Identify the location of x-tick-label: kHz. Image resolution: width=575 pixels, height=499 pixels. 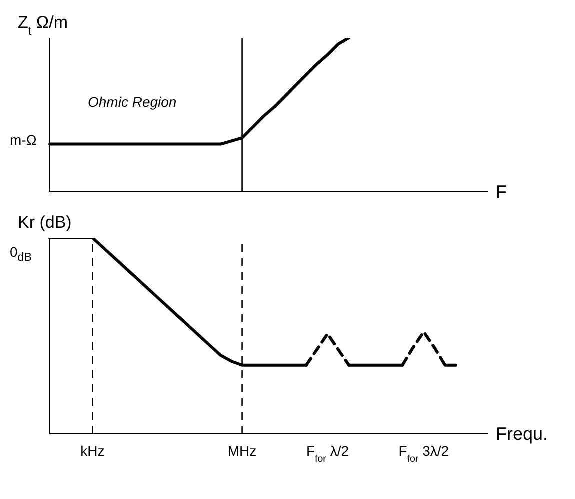
(92, 451).